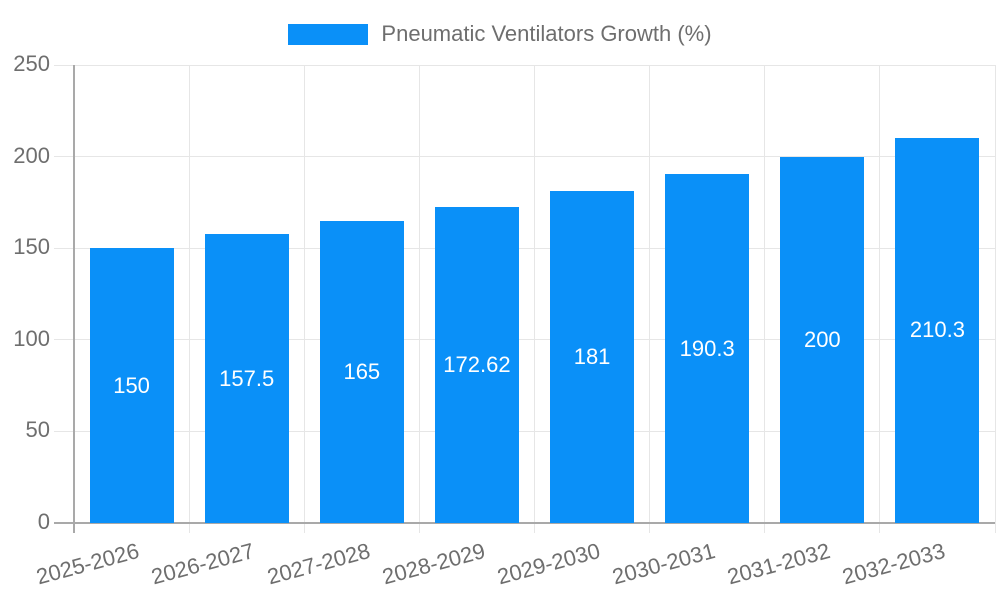 This screenshot has width=1000, height=600. Describe the element at coordinates (43, 521) in the screenshot. I see `y-axis-tick-label: 0` at that location.